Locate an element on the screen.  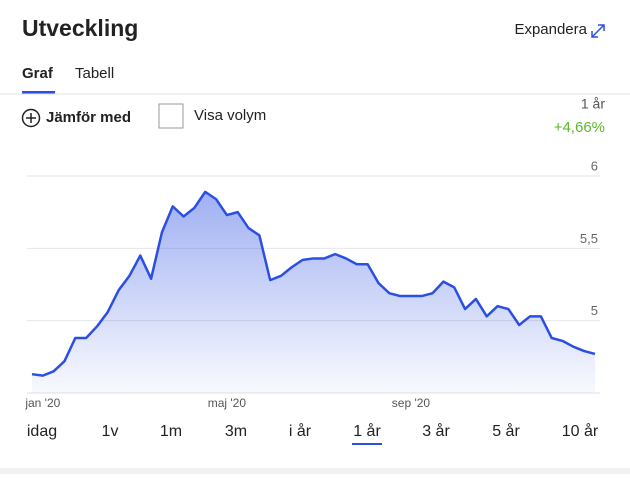
y-tick-label: 5,5 is located at coordinates (589, 238).